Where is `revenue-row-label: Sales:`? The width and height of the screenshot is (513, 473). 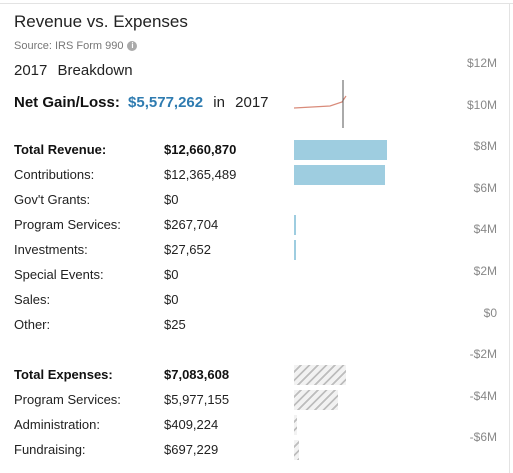
revenue-row-label: Sales: is located at coordinates (32, 299).